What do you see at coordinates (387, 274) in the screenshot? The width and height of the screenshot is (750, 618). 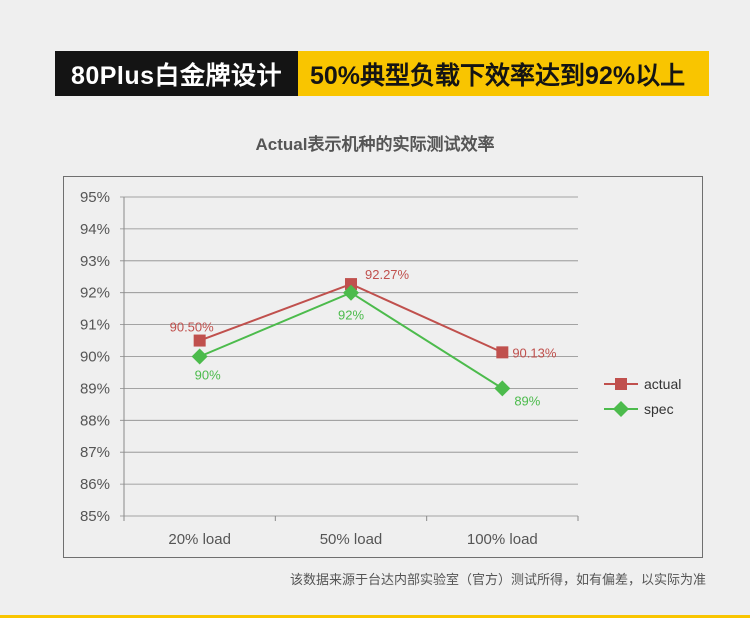 I see `data-label-actual: 92.27%` at bounding box center [387, 274].